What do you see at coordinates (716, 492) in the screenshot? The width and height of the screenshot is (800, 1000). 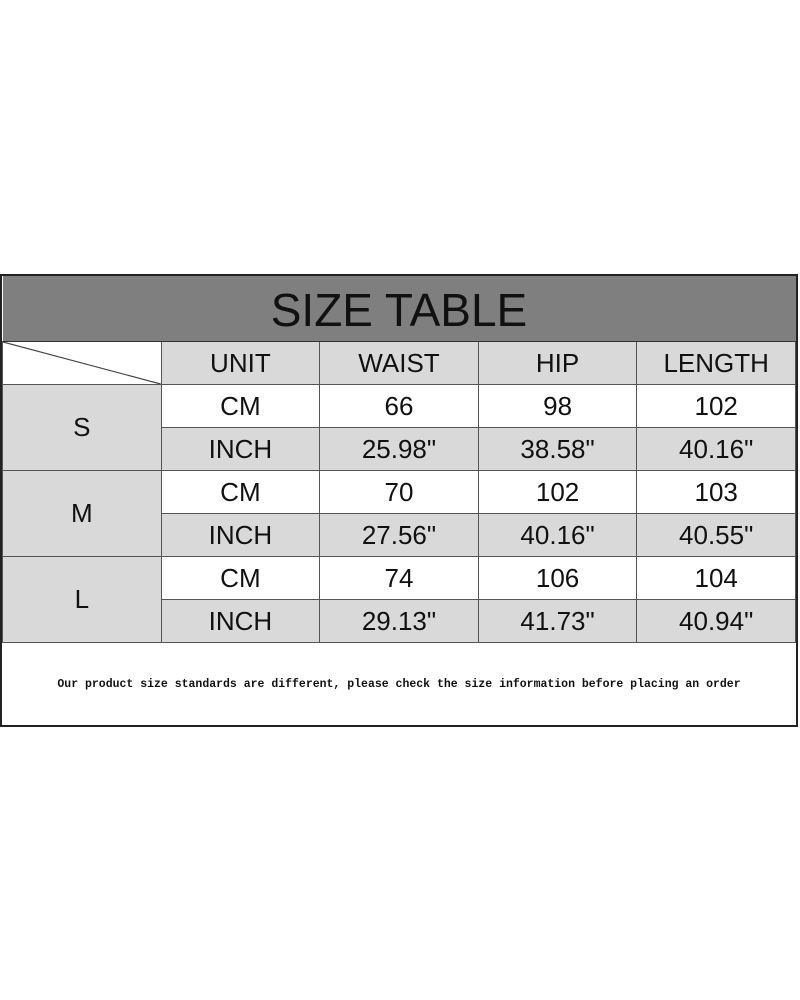 I see `value-cell: 103` at bounding box center [716, 492].